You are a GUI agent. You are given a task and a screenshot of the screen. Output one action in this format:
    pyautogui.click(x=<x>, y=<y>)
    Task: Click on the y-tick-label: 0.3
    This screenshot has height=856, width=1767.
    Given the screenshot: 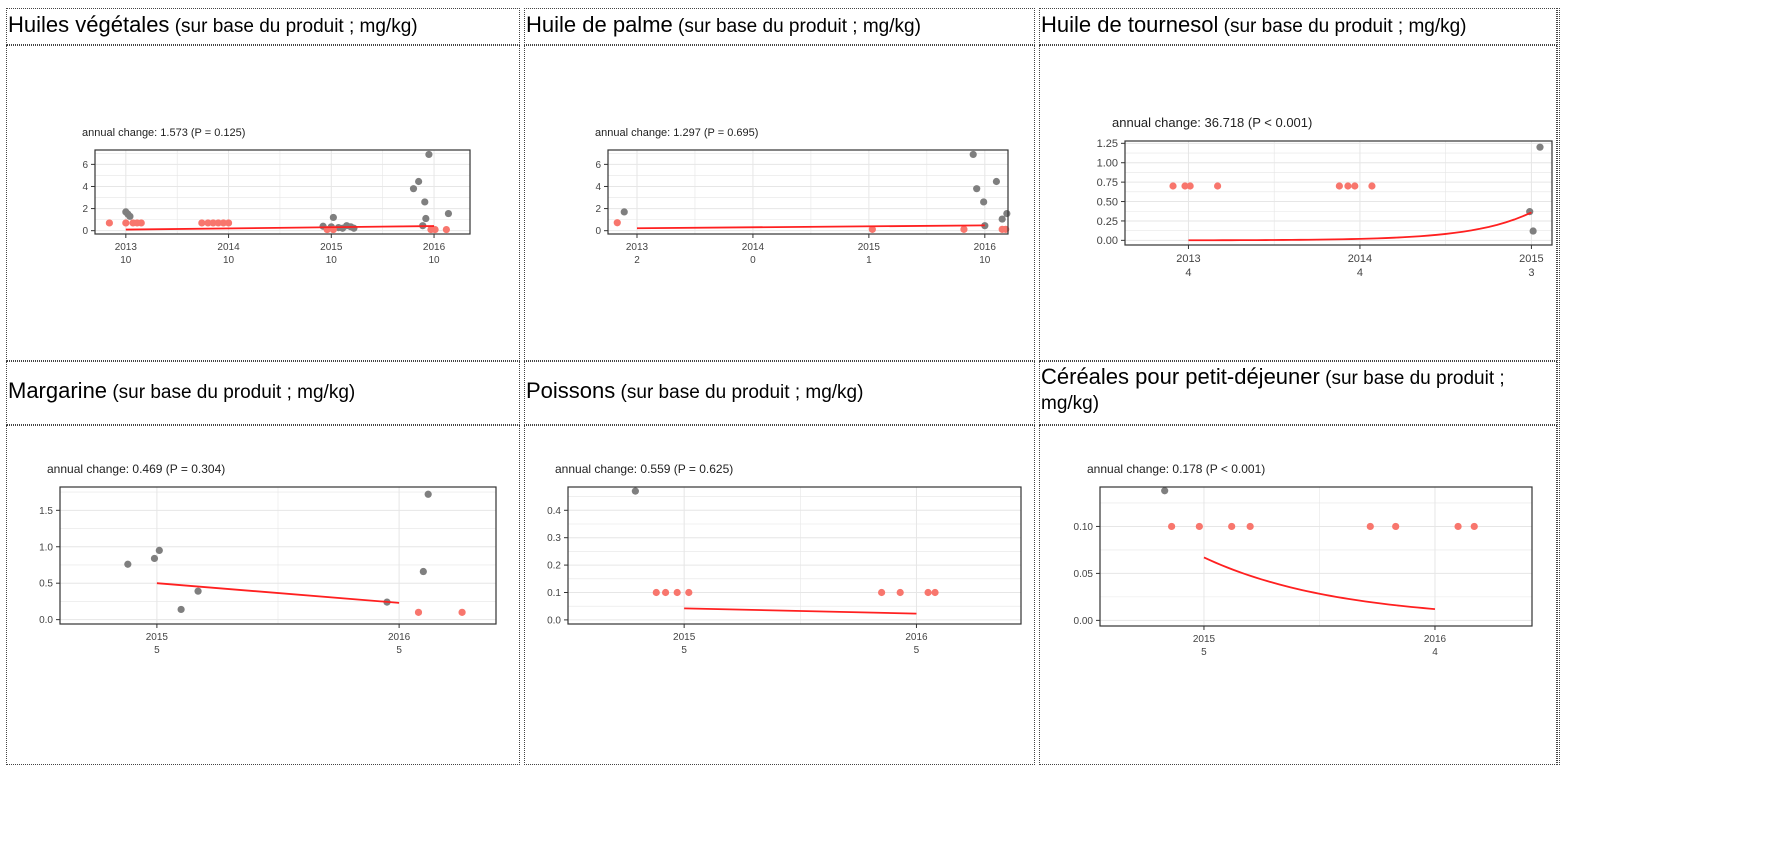 What is the action you would take?
    pyautogui.click(x=554, y=538)
    